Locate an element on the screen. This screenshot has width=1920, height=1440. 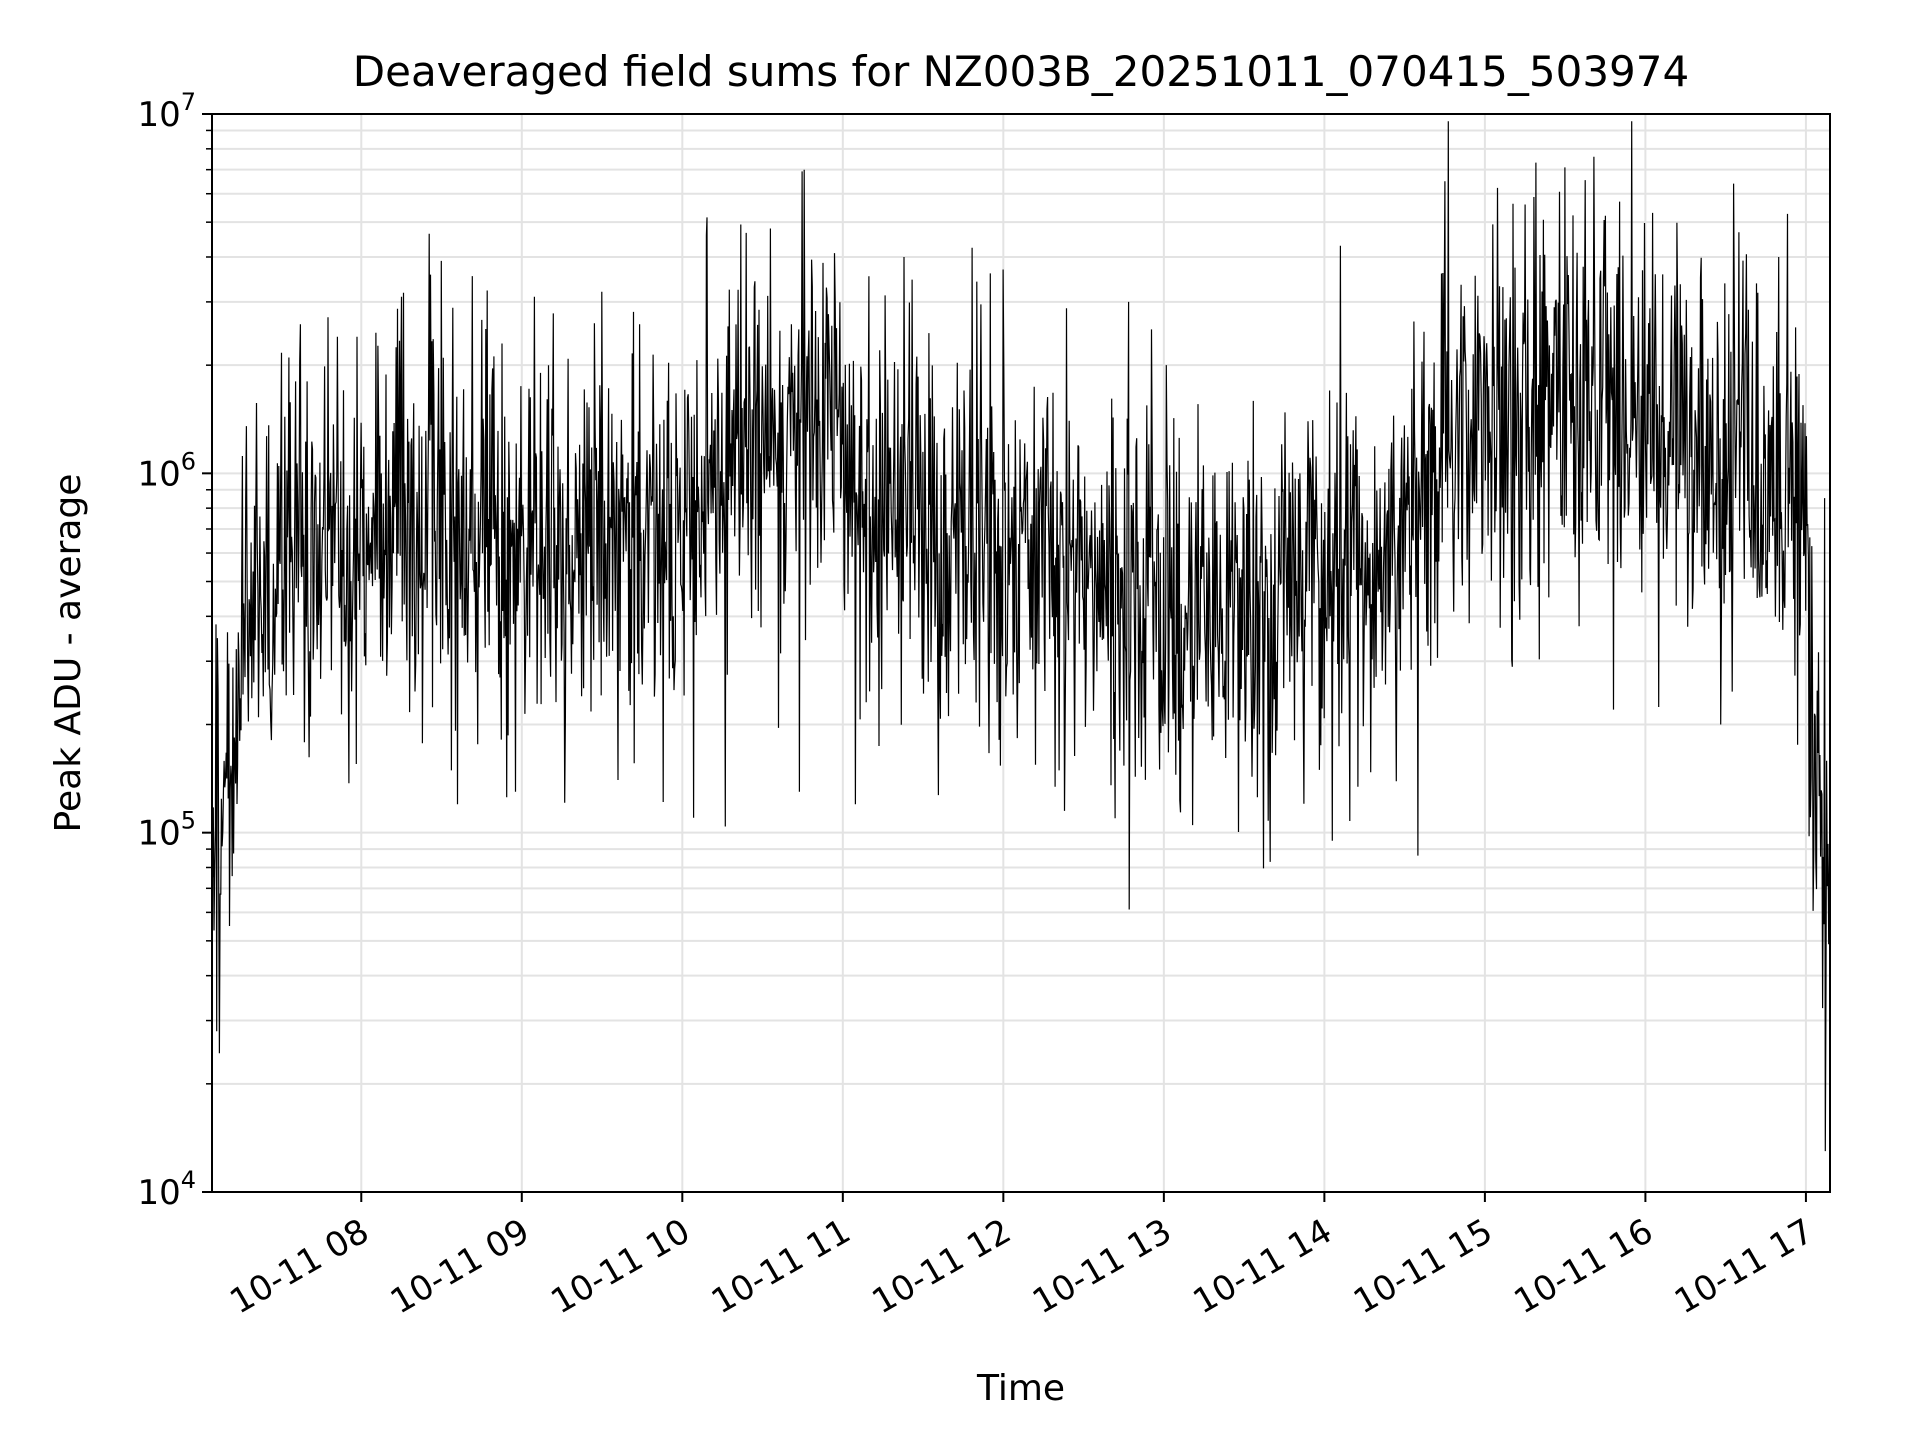
y-tick-label: 10⁷ is located at coordinates (166, 111).